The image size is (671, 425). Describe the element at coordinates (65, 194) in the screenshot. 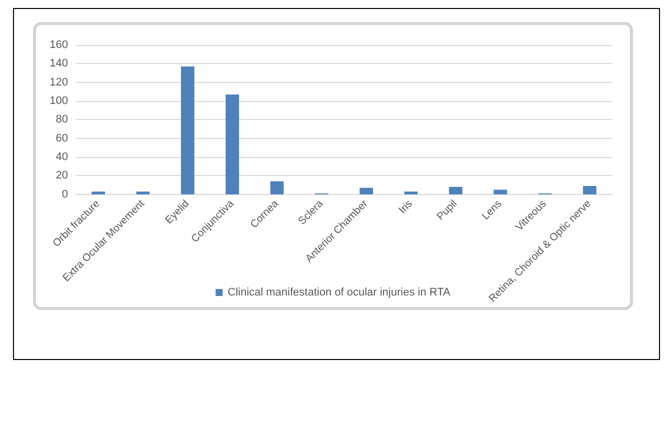

I see `y-tick-label: 0` at that location.